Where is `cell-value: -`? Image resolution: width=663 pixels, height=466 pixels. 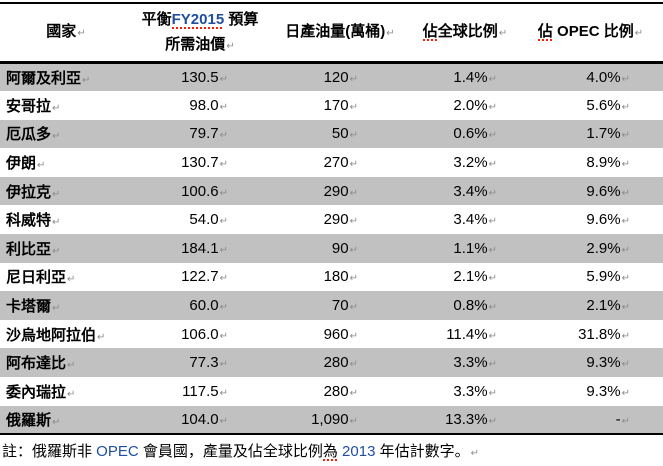 cell-value: - is located at coordinates (618, 419).